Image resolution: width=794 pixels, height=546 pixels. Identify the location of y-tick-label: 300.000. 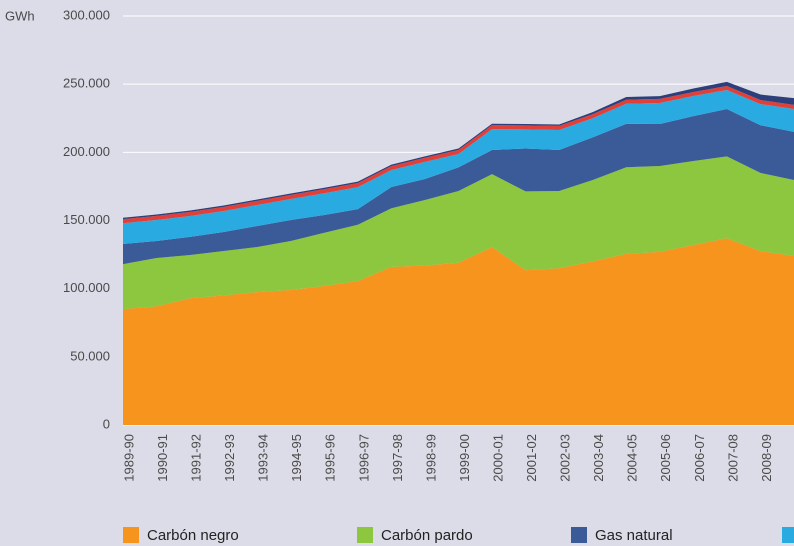
(86, 14).